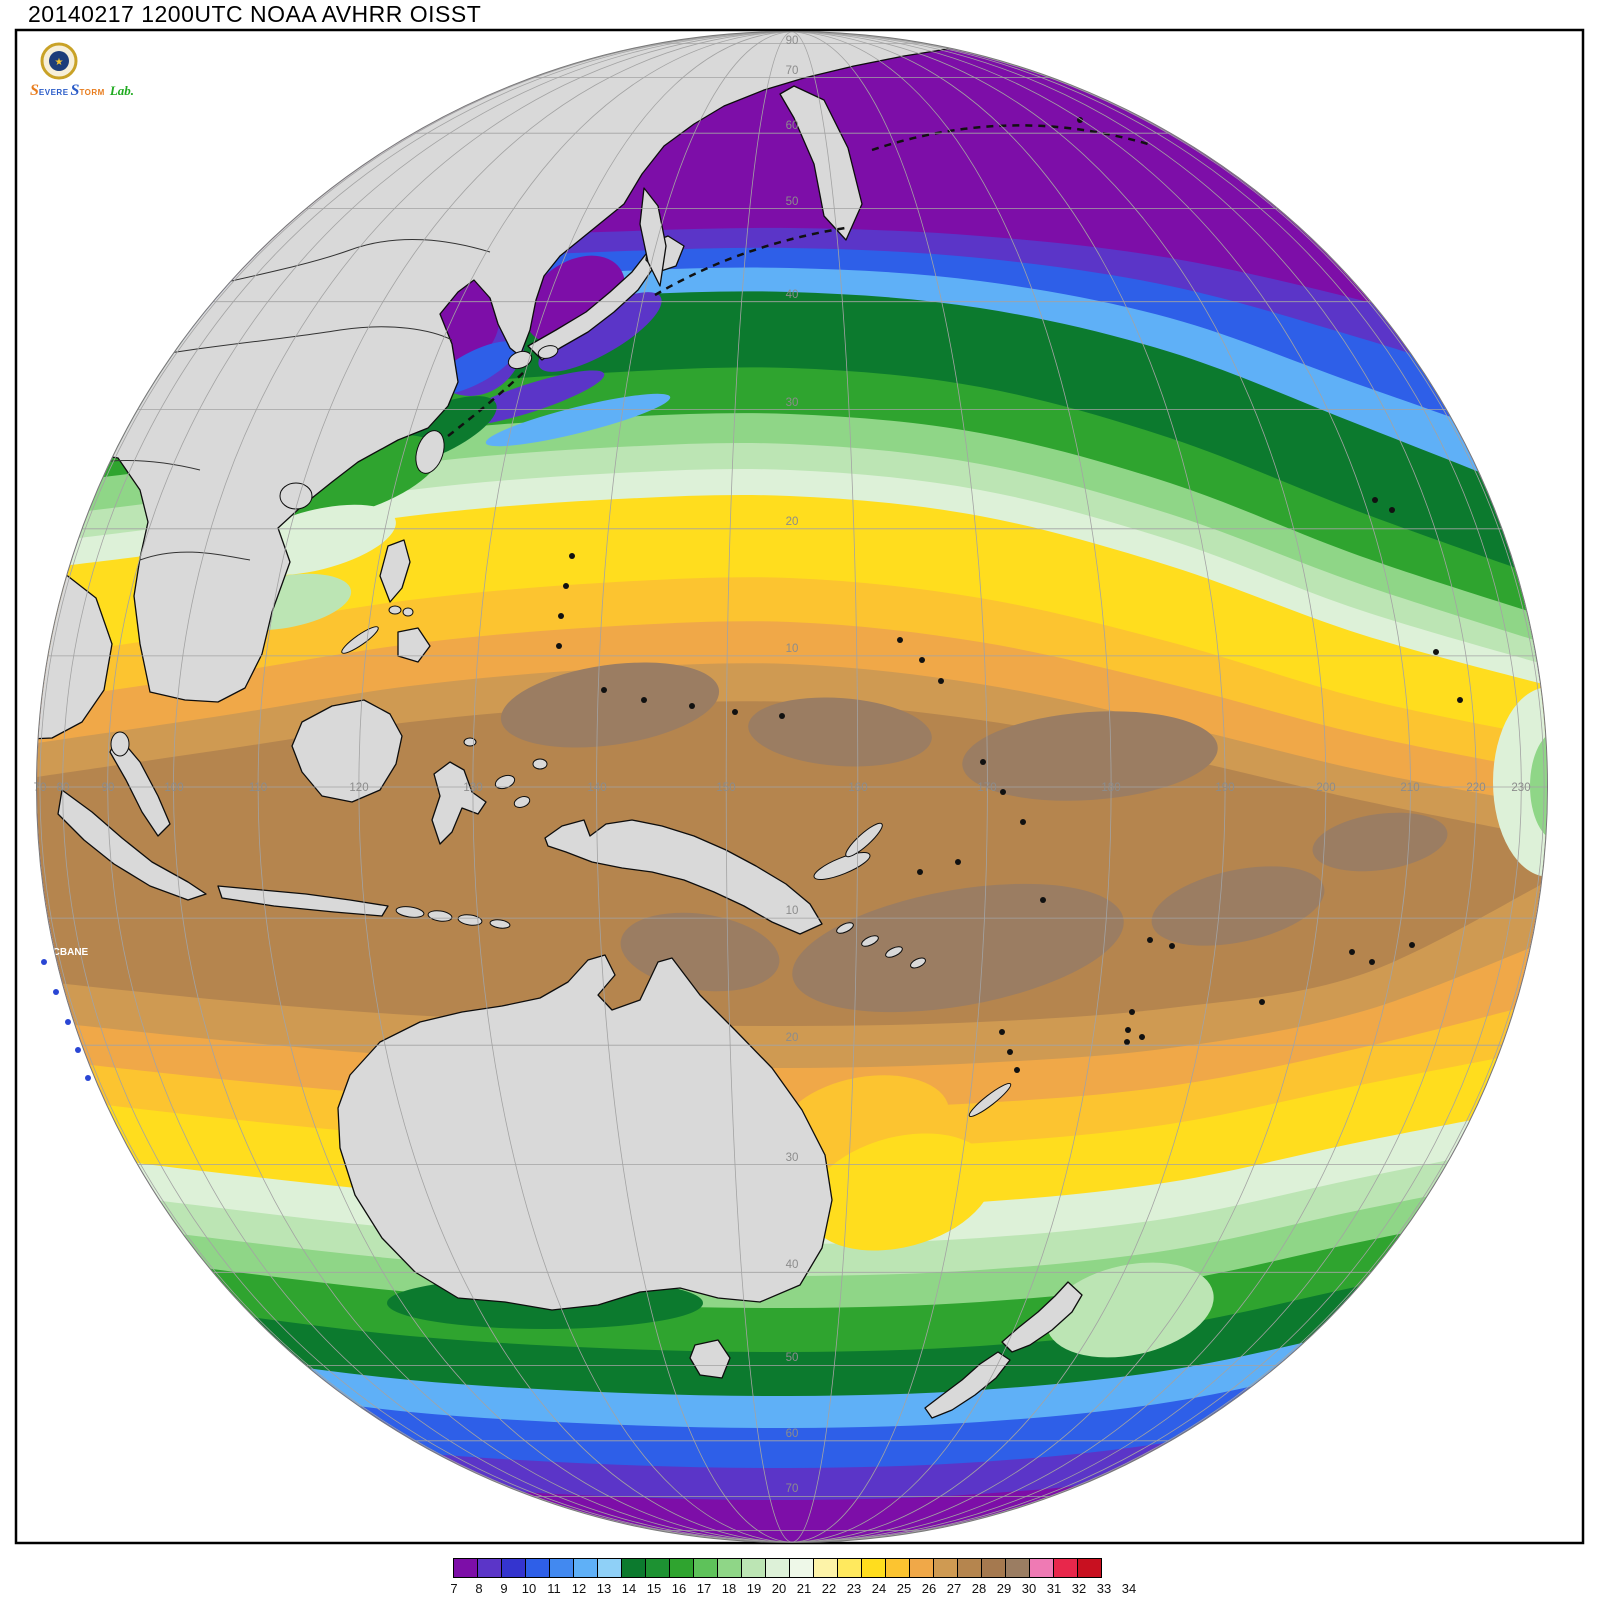  Describe the element at coordinates (360, 640) in the screenshot. I see `landmass-palawan` at that location.